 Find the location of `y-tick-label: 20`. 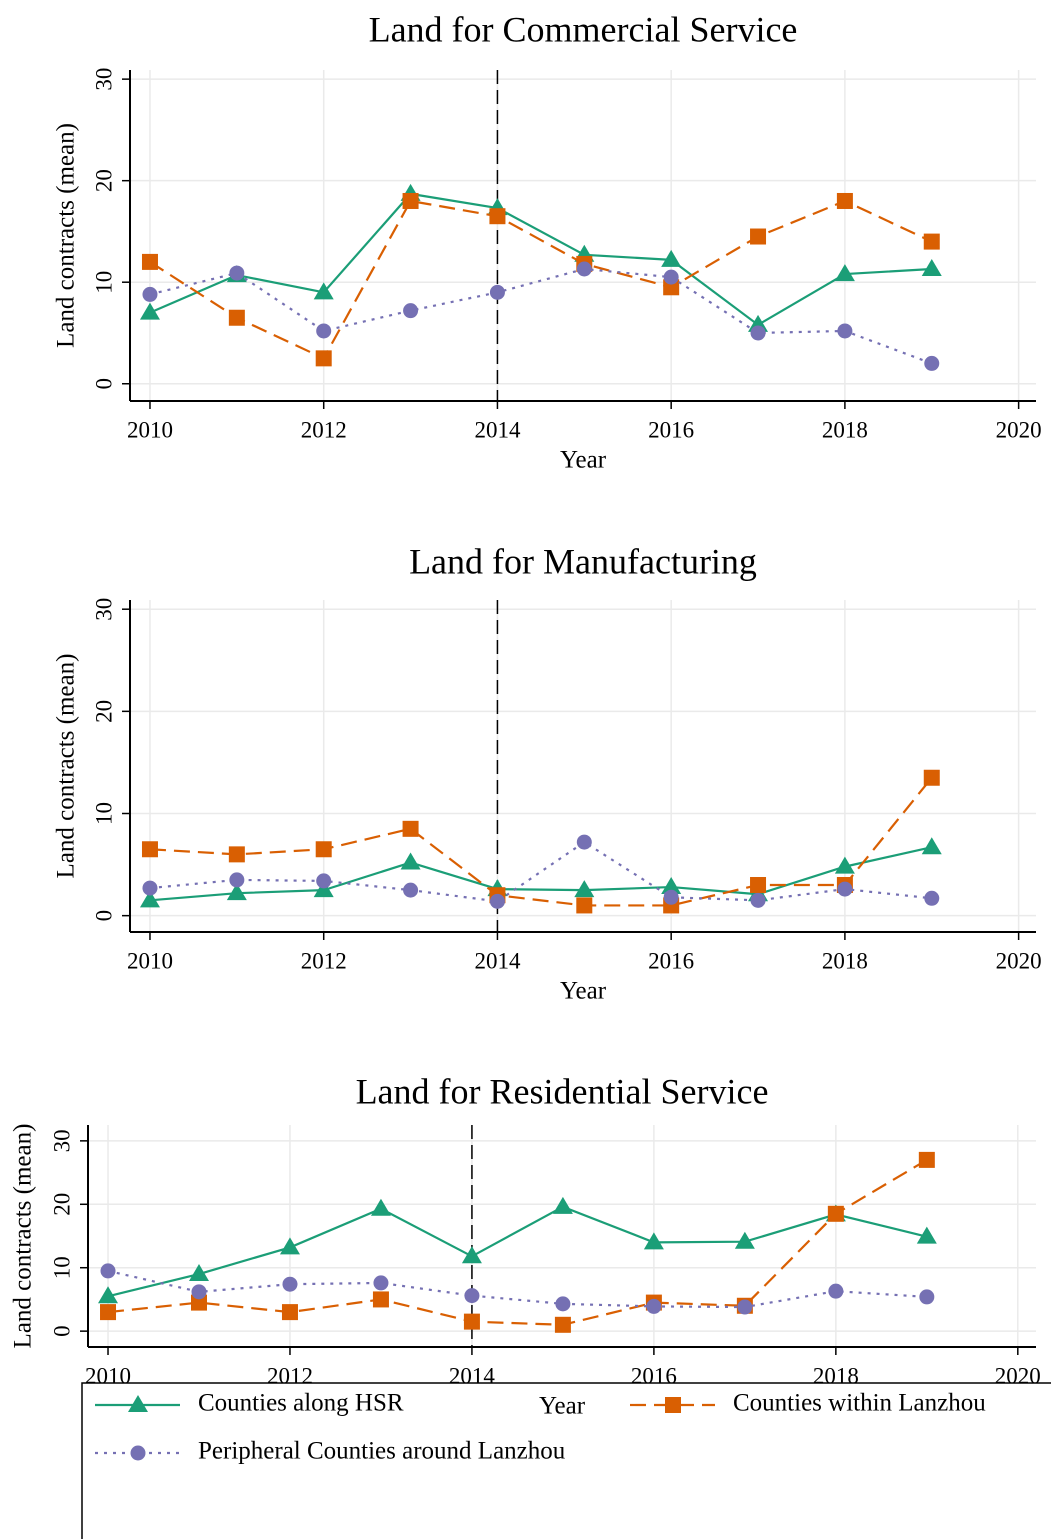

y-tick-label: 20 is located at coordinates (103, 711).